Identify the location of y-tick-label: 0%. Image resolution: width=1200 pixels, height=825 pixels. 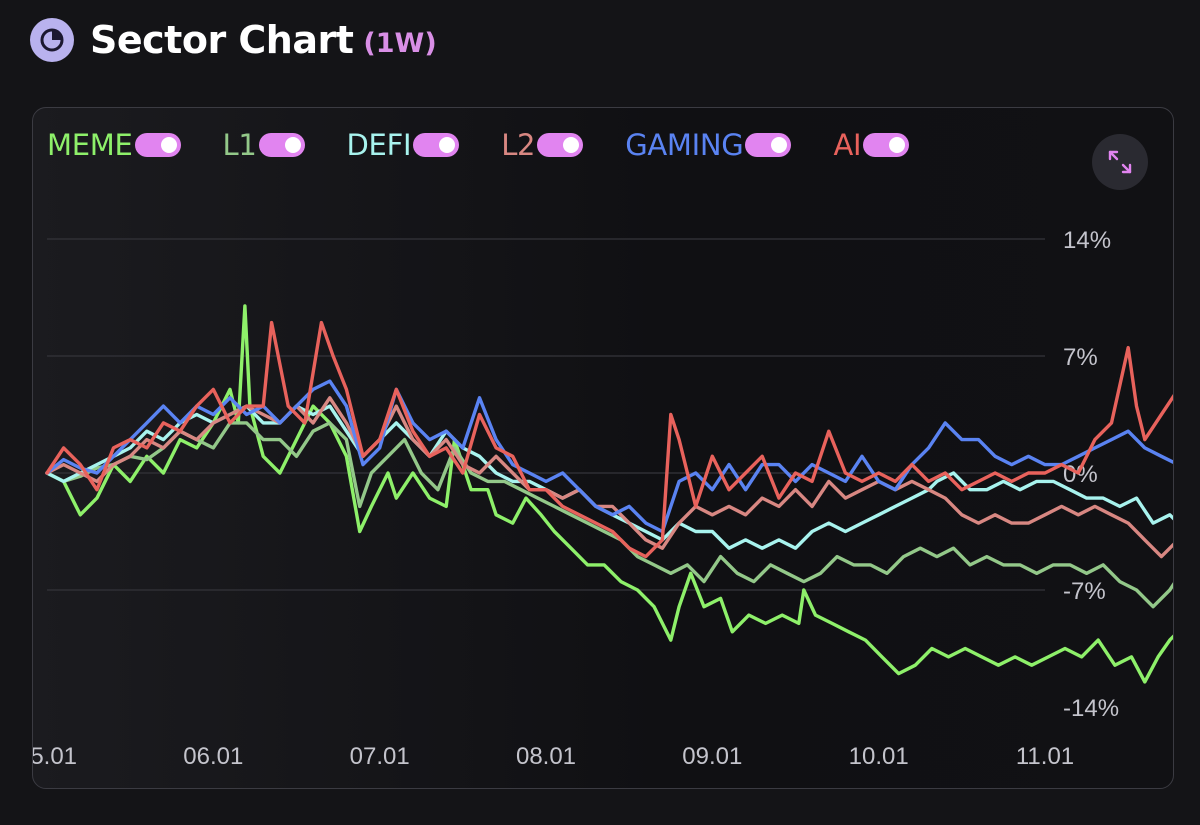
(1080, 474).